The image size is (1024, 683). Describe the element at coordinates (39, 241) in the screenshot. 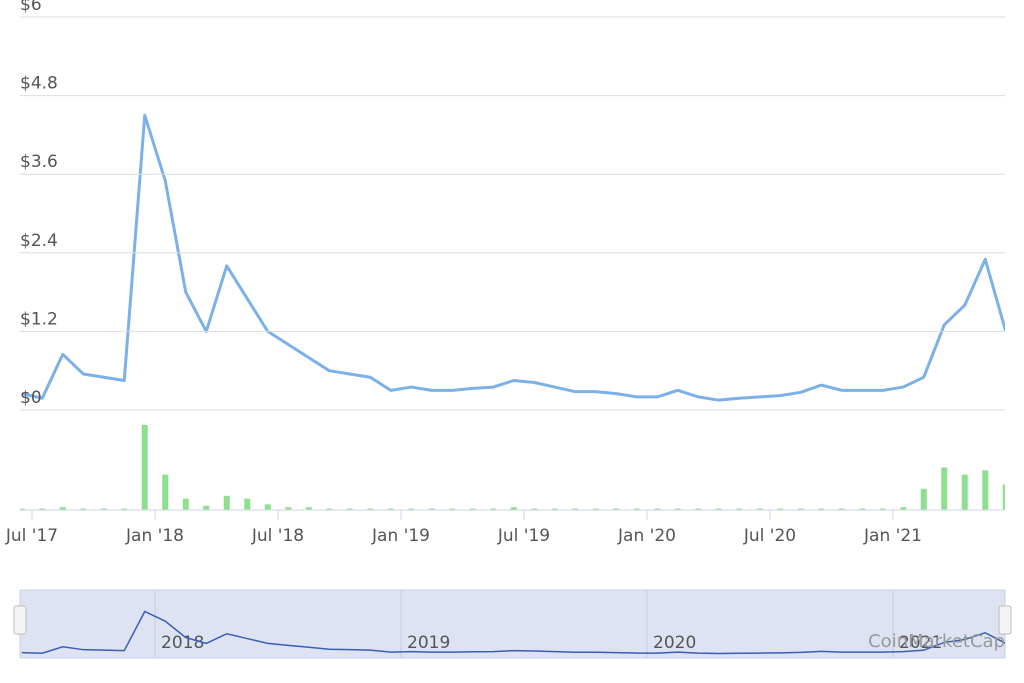

I see `y-tick-label: $2.4` at that location.